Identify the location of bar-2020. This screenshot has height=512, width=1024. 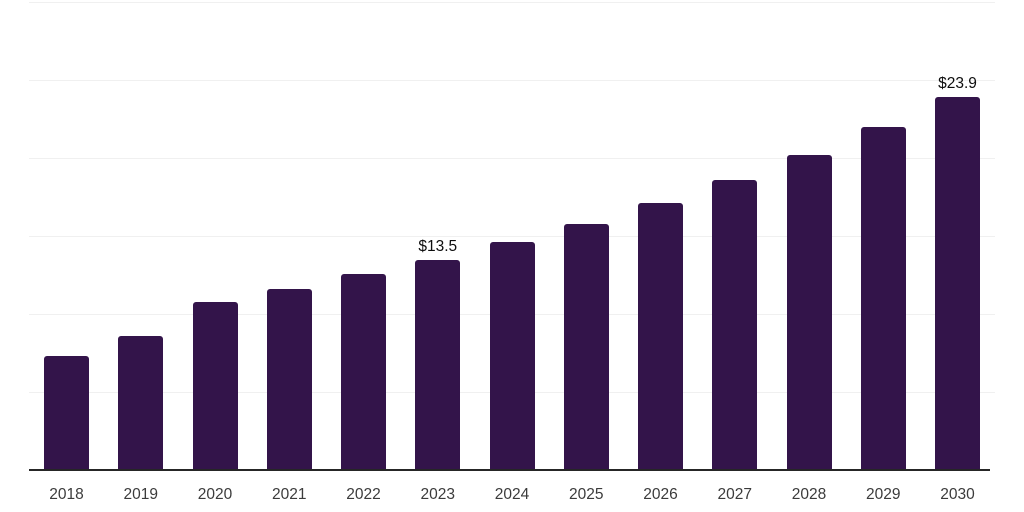
(215, 386).